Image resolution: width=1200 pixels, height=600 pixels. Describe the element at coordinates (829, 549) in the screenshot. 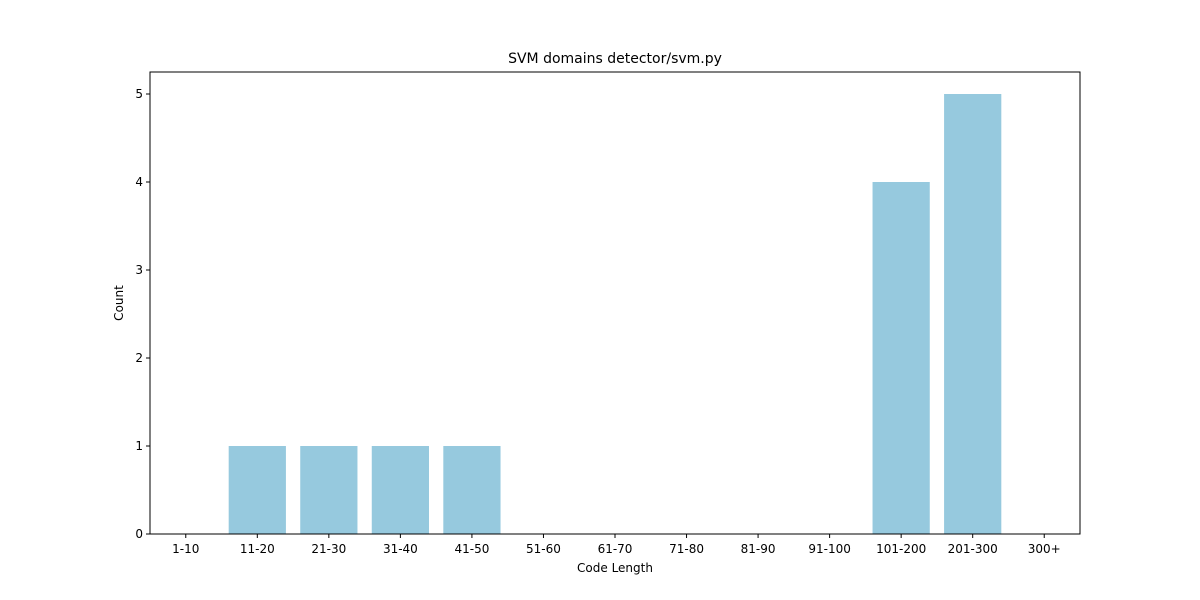

I see `x-tick-label: 91-100` at that location.